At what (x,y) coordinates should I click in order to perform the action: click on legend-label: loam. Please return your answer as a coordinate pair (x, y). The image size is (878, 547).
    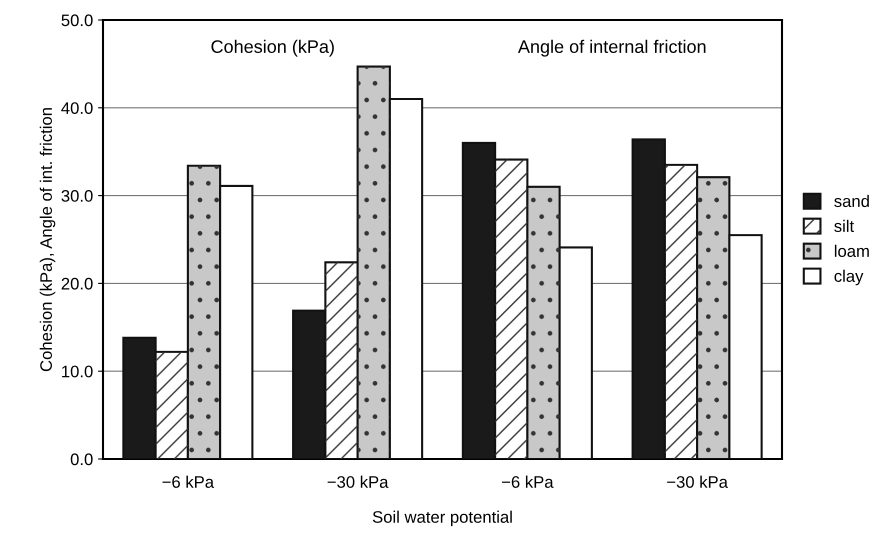
    Looking at the image, I should click on (851, 250).